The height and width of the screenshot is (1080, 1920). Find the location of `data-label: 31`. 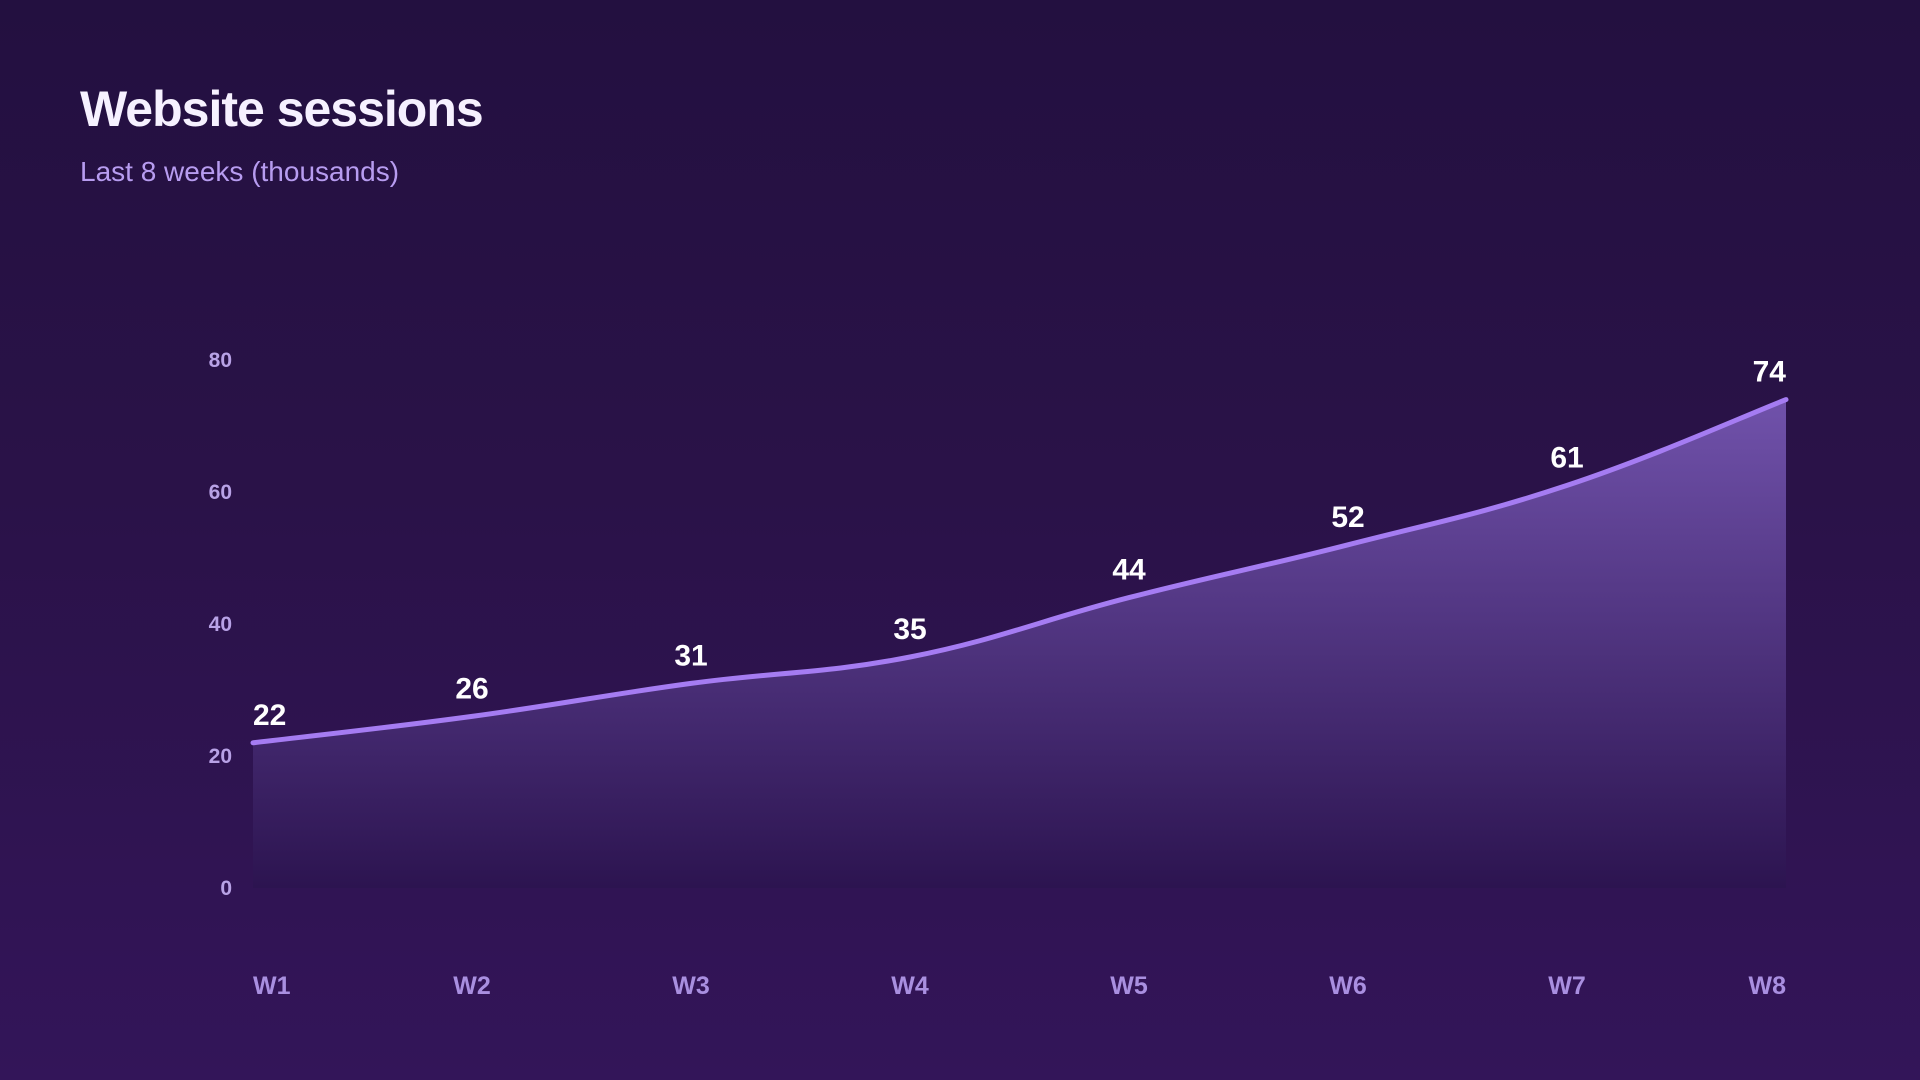

data-label: 31 is located at coordinates (690, 655).